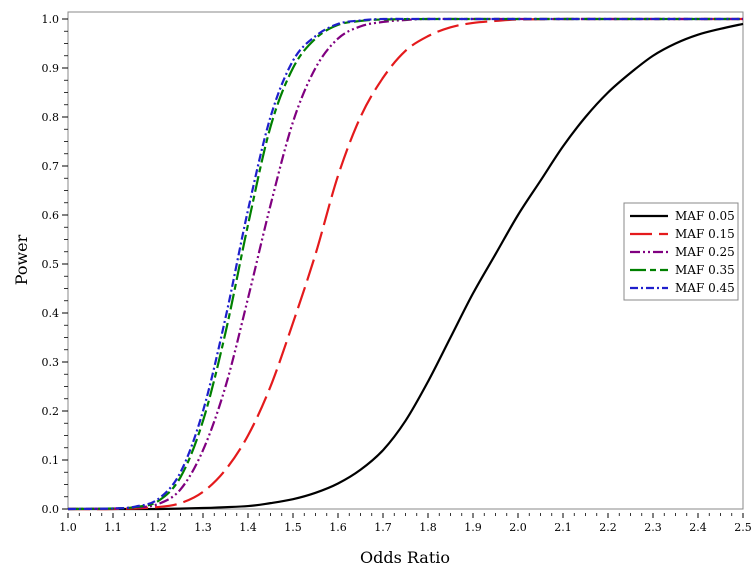 The height and width of the screenshot is (576, 754). I want to click on y-tick-label: 0.4, so click(51, 313).